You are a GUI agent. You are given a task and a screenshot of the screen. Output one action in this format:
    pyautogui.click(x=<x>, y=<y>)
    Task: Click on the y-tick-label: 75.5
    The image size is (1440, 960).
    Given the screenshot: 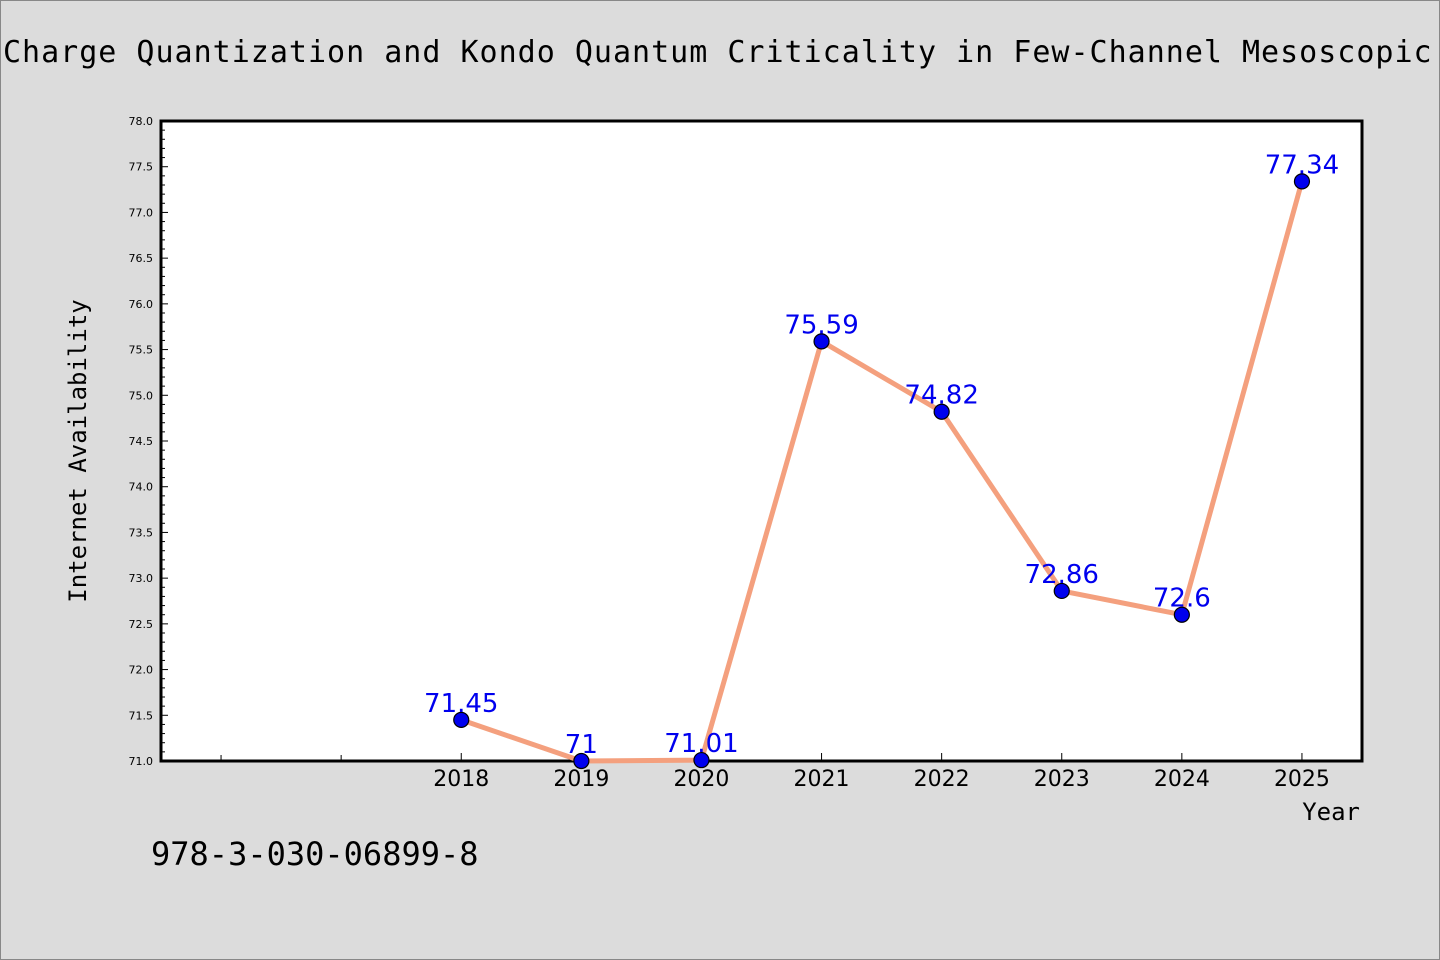 What is the action you would take?
    pyautogui.click(x=141, y=350)
    